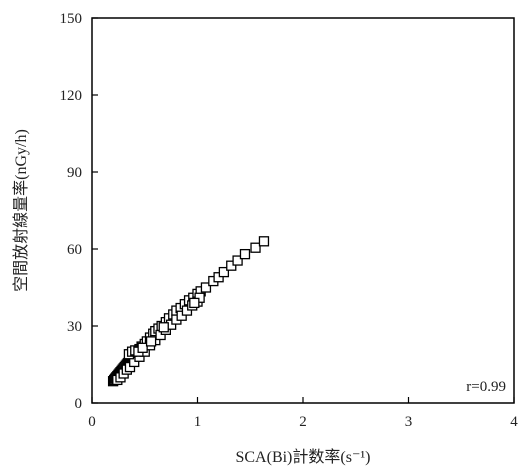 This screenshot has width=519, height=468. I want to click on y-tick-label: 120, so click(71, 96).